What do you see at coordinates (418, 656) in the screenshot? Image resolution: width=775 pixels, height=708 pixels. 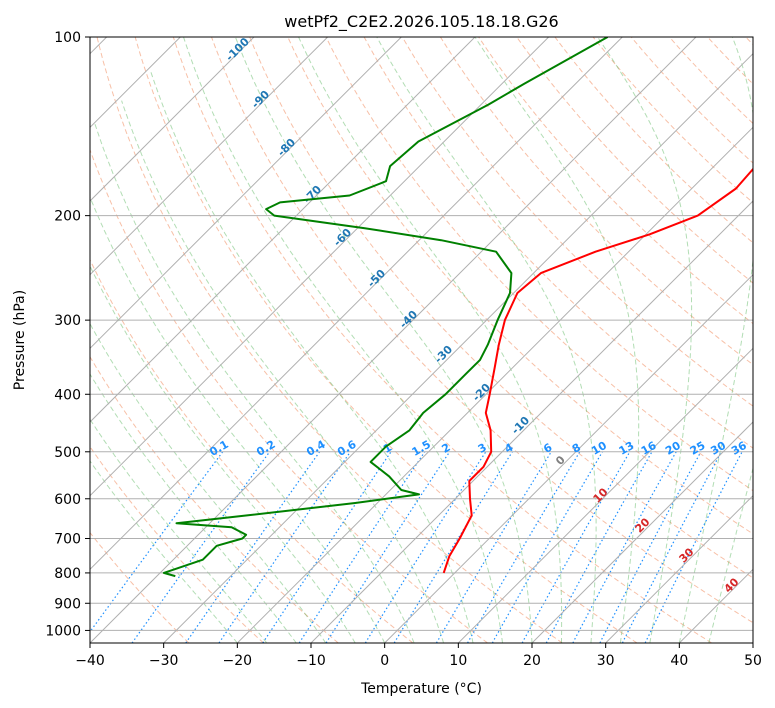 I see `x-axis: −40 −30 −20 −10 0 10 20 30 40 50` at bounding box center [418, 656].